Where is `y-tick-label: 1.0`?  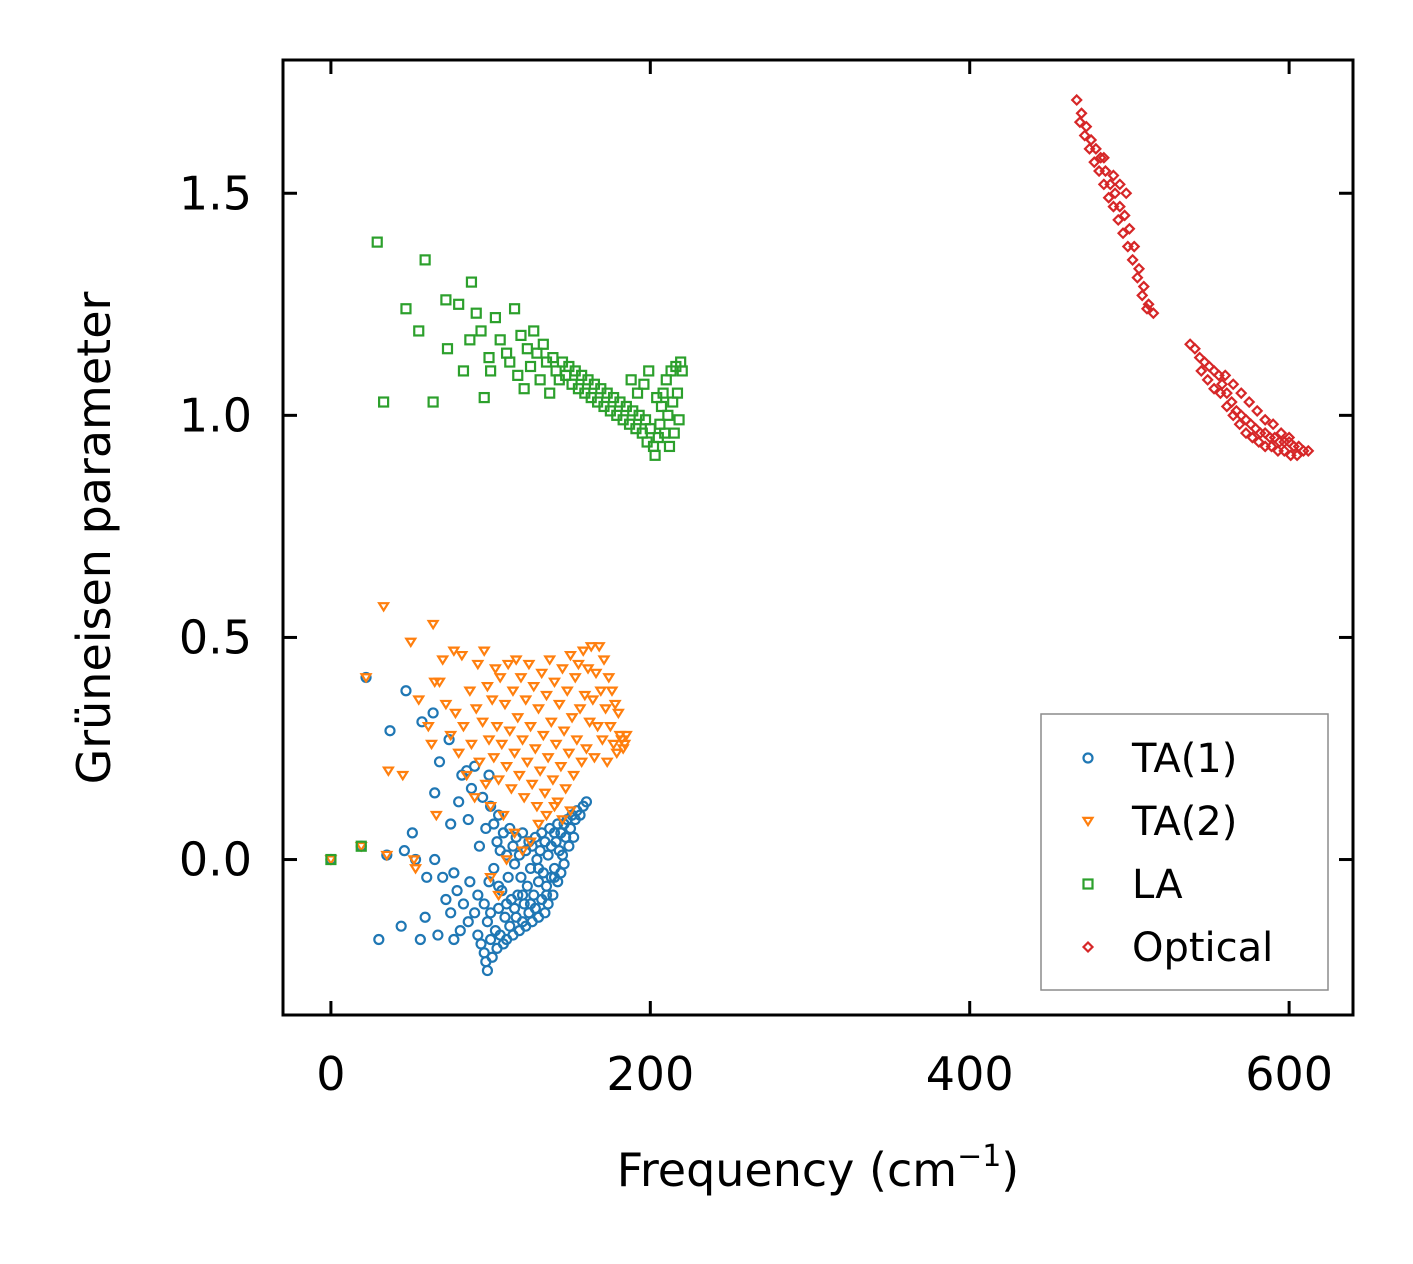 y-tick-label: 1.0 is located at coordinates (215, 415).